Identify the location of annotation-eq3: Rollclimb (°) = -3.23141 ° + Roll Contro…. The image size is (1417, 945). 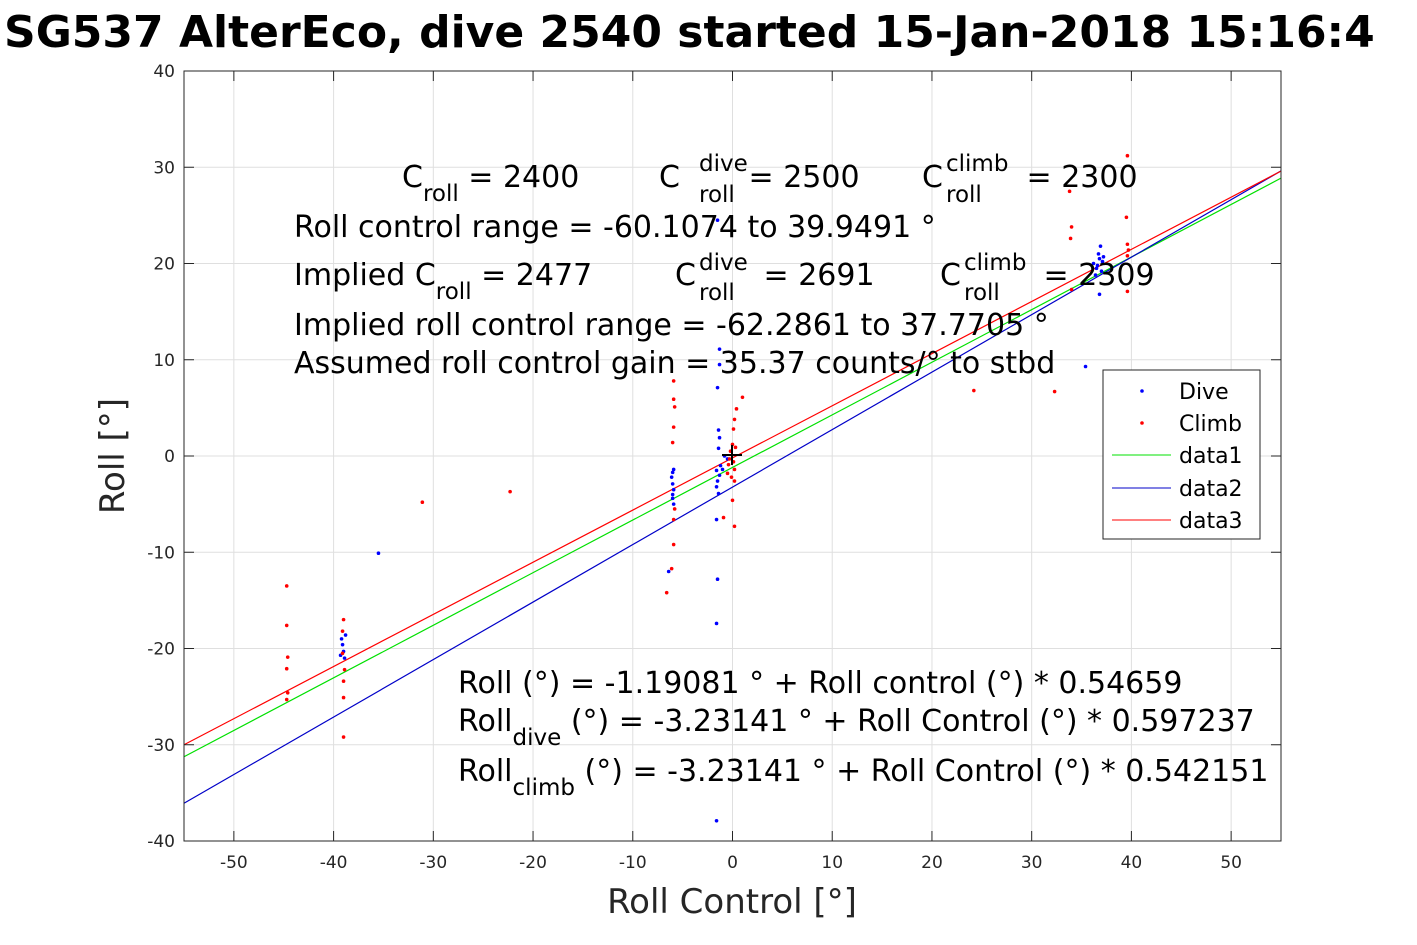
(863, 777).